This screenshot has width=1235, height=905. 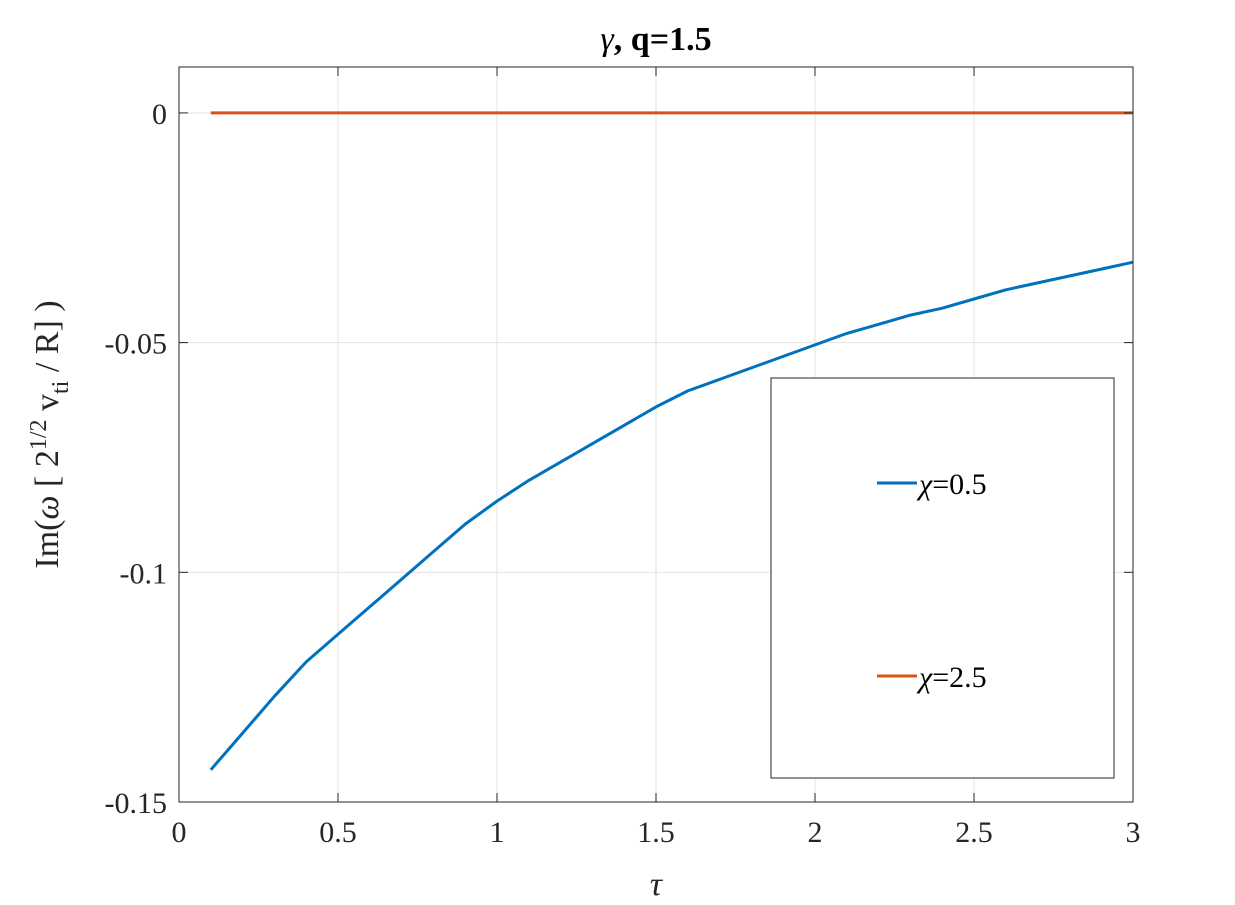 What do you see at coordinates (144, 573) in the screenshot?
I see `y-tick-label: -0.1` at bounding box center [144, 573].